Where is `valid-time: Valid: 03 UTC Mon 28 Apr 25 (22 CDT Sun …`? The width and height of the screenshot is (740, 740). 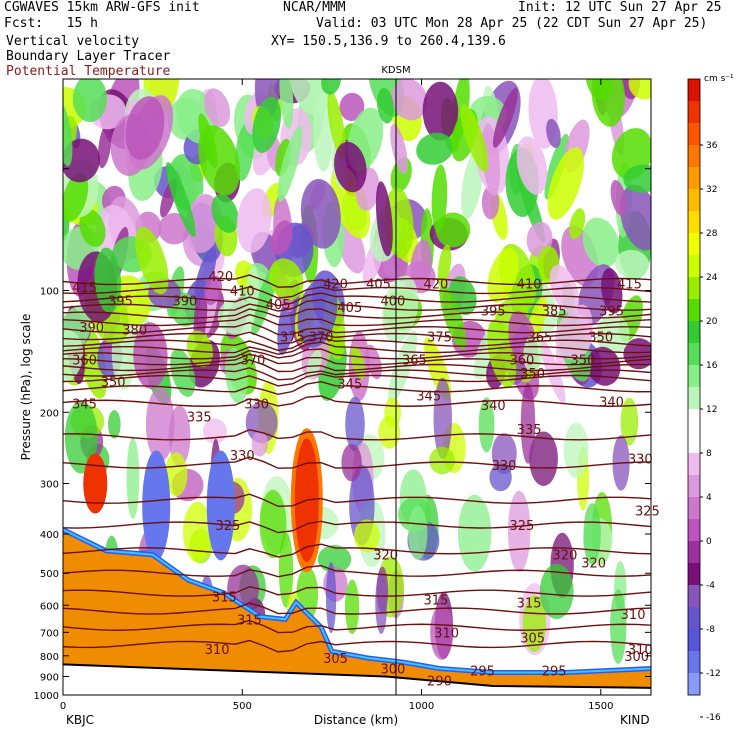
valid-time: Valid: 03 UTC Mon 28 Apr 25 (22 CDT Sun … is located at coordinates (512, 23).